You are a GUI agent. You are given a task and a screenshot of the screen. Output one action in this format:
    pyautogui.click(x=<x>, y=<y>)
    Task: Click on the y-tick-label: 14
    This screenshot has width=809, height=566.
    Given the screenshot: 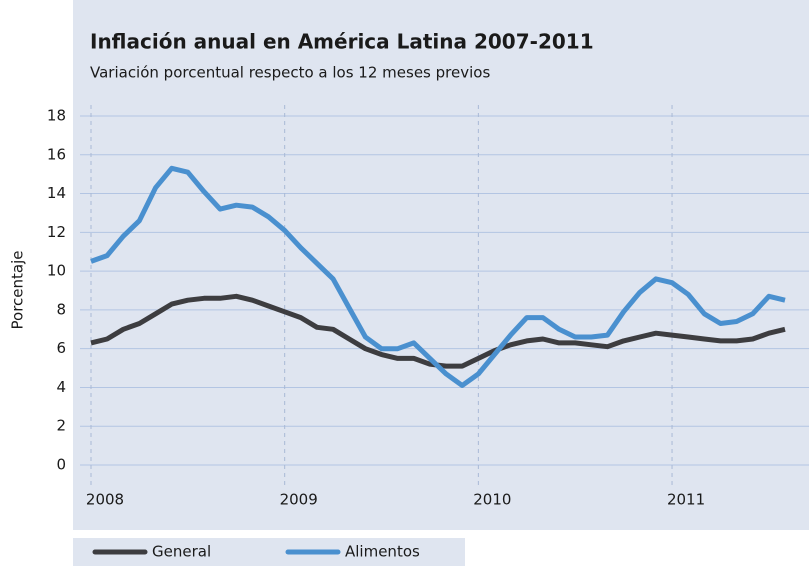 What is the action you would take?
    pyautogui.click(x=56, y=193)
    